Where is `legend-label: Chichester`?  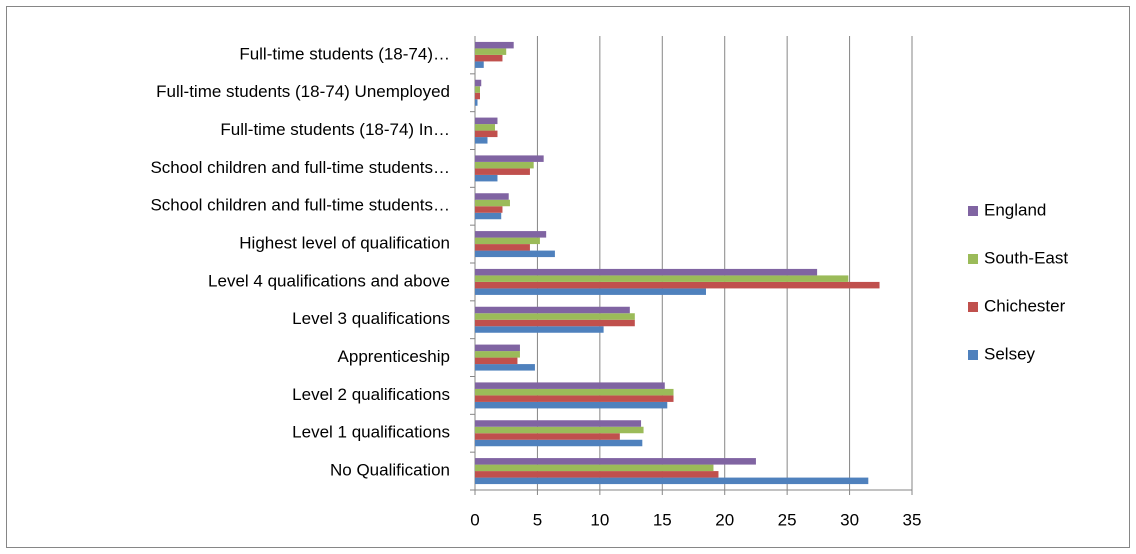
legend-label: Chichester is located at coordinates (1025, 305).